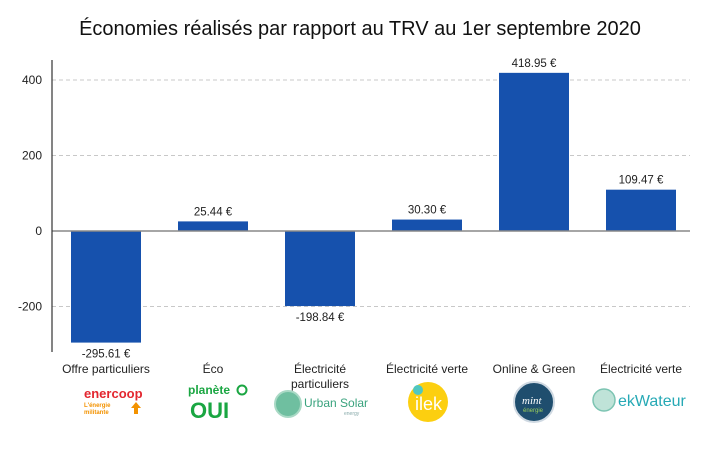  I want to click on x-tick-label: Online & Green, so click(534, 369).